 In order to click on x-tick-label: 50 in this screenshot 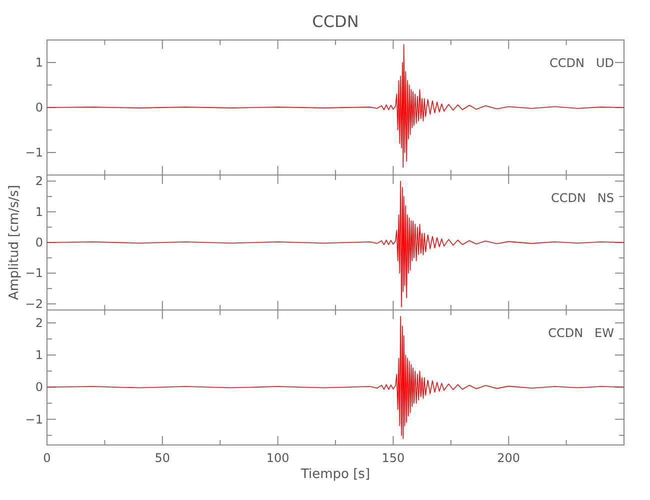, I will do `click(162, 458)`.